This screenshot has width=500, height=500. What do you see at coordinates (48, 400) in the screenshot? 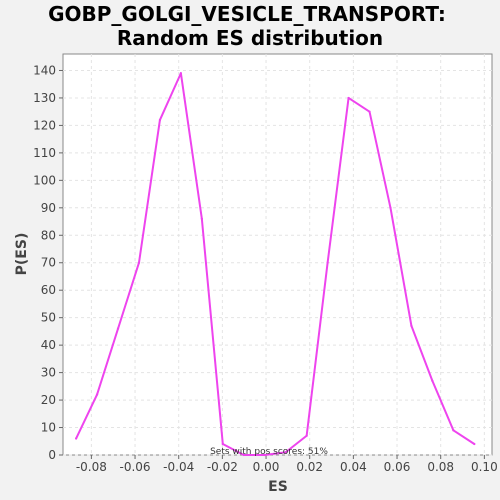
I see `y-tick-label: 20` at bounding box center [48, 400].